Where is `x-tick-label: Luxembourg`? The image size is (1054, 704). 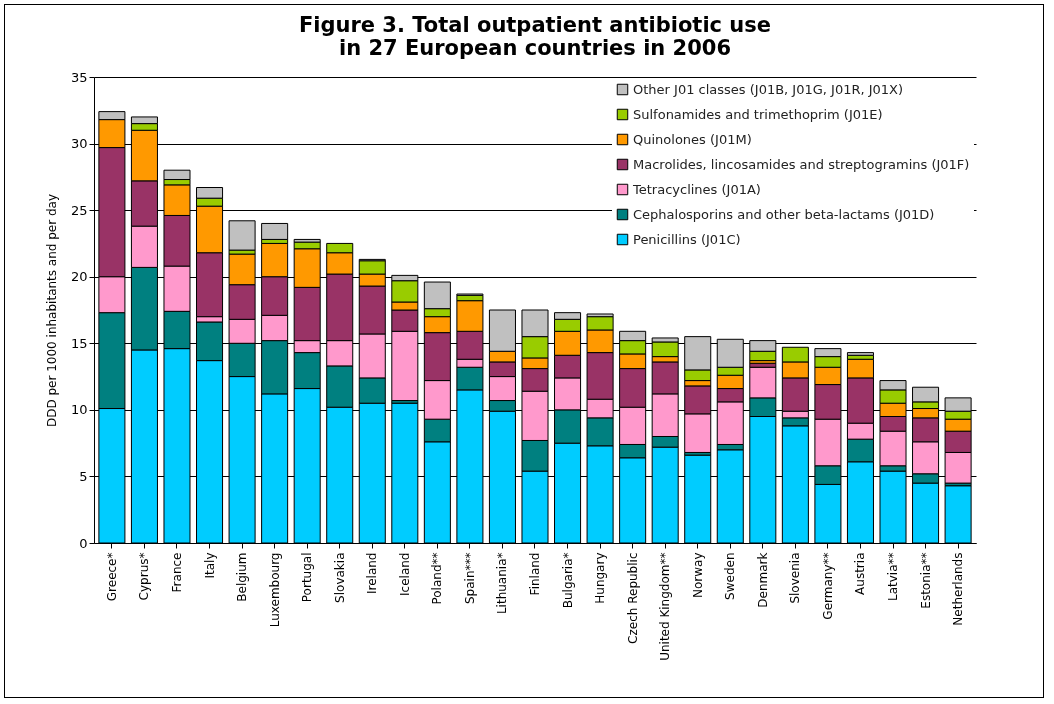 x-tick-label: Luxembourg is located at coordinates (274, 590).